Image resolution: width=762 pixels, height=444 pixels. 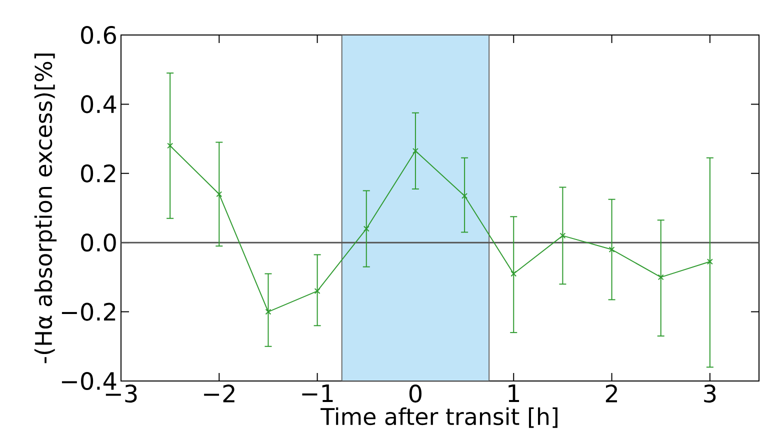 I want to click on x-tick-label: 3, so click(x=710, y=393).